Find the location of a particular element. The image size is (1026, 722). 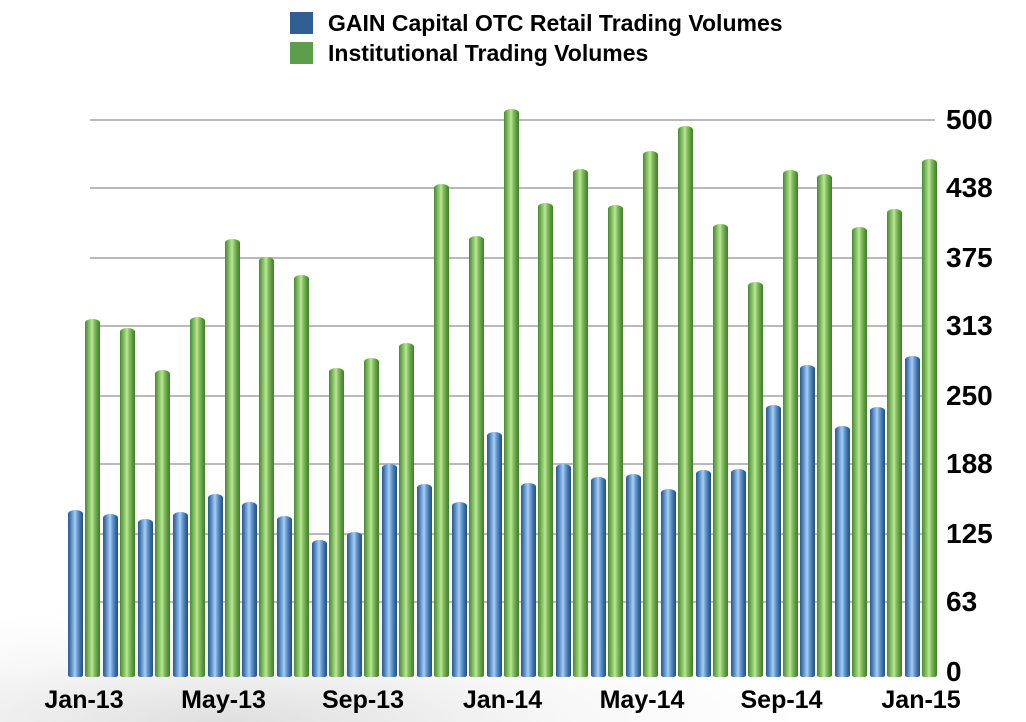

y-axis-label-375: 375 is located at coordinates (969, 257).